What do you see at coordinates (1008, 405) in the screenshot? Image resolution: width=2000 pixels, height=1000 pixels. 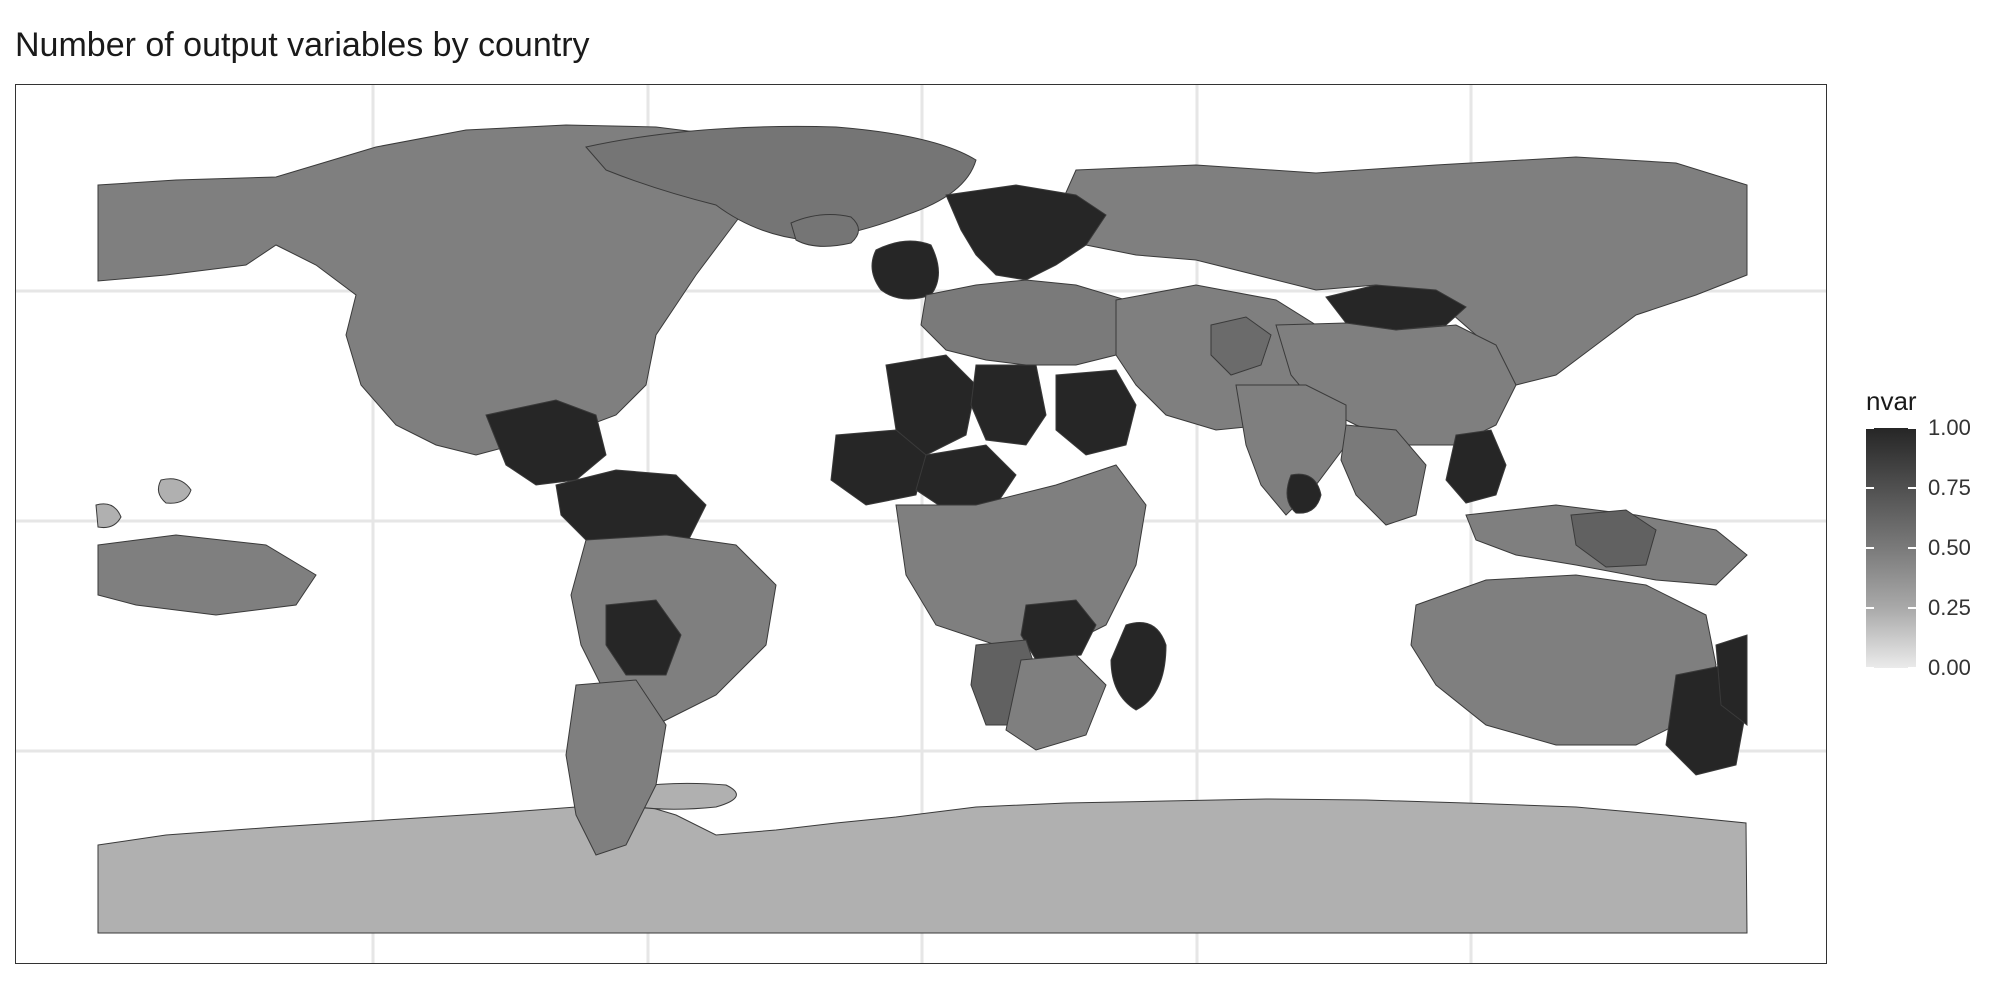 I see `region-libya` at bounding box center [1008, 405].